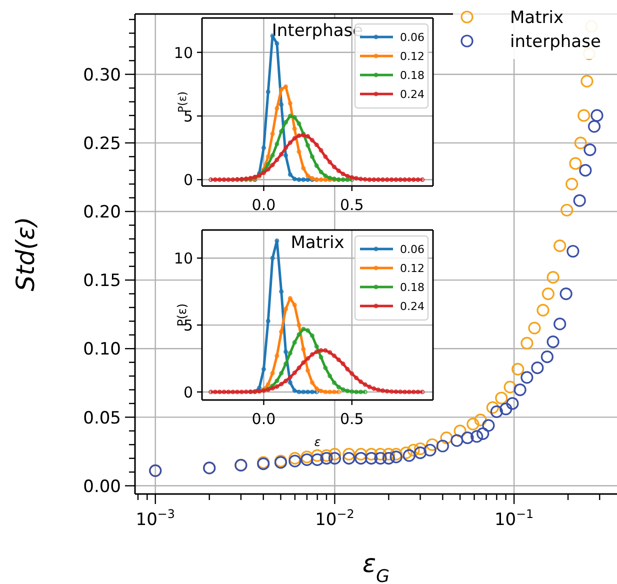 Image resolution: width=617 pixels, height=584 pixels. I want to click on x-axis-title: ε, so click(318, 442).